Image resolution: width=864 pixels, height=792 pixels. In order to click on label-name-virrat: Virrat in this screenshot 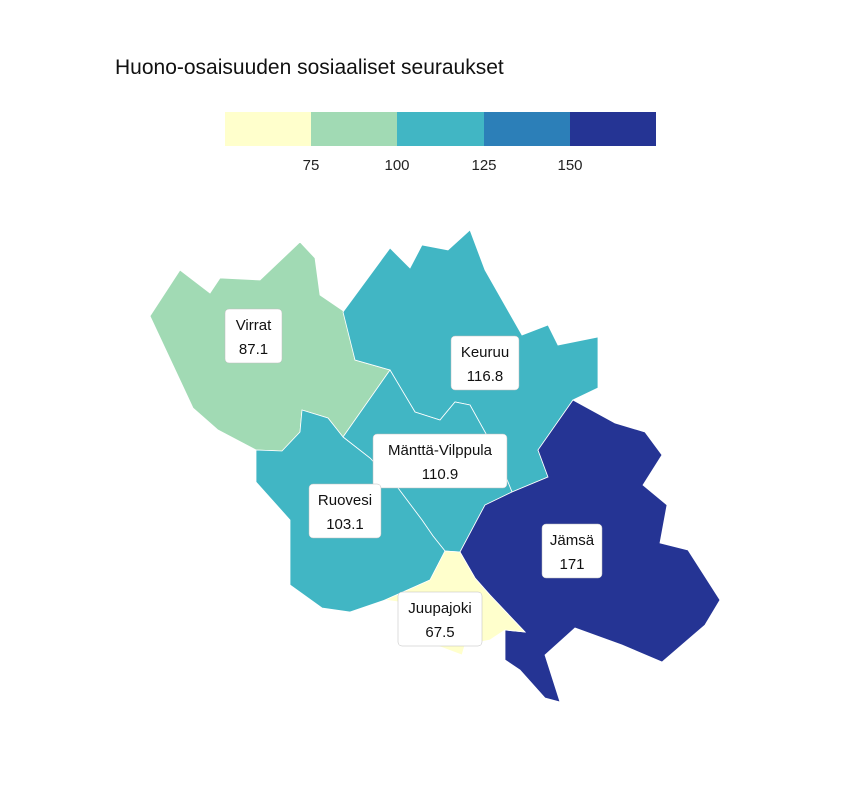, I will do `click(254, 325)`.